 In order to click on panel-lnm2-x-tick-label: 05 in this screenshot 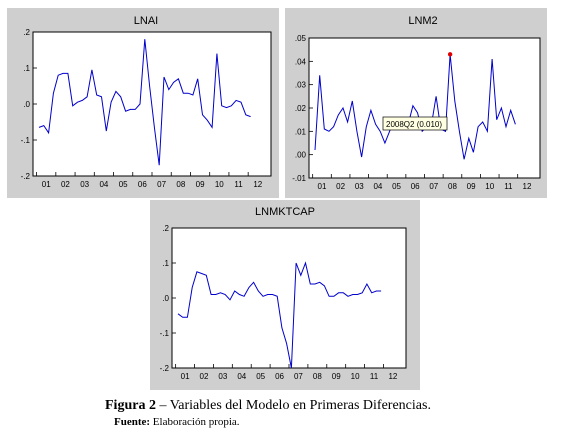, I will do `click(396, 186)`.